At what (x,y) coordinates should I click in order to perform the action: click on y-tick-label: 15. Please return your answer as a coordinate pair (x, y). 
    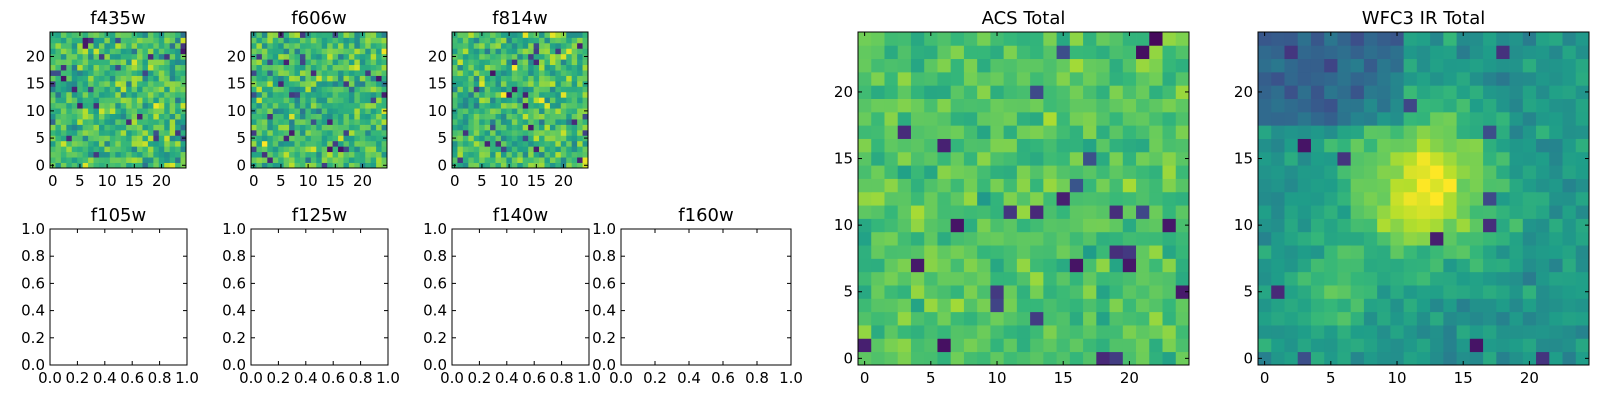
    Looking at the image, I should click on (1243, 159).